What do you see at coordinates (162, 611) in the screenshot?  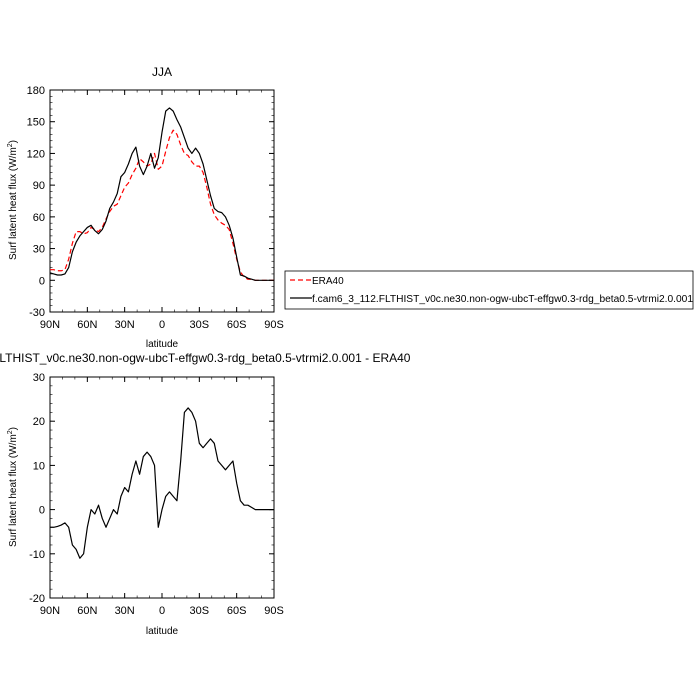 I see `chart-2-x-tick-label: 0` at bounding box center [162, 611].